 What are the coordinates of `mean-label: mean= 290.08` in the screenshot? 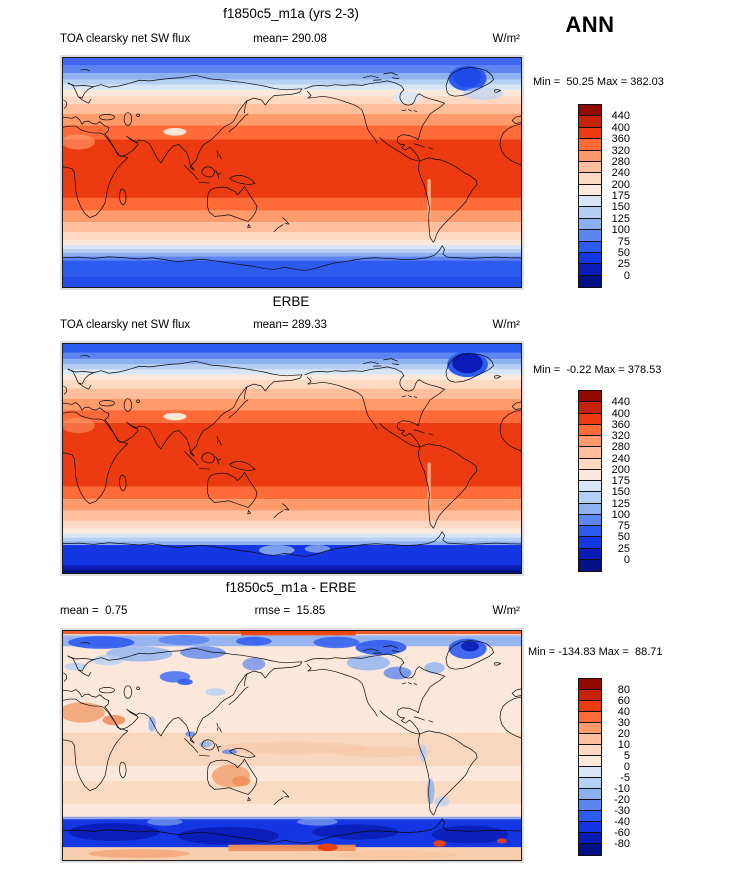 It's located at (290, 39).